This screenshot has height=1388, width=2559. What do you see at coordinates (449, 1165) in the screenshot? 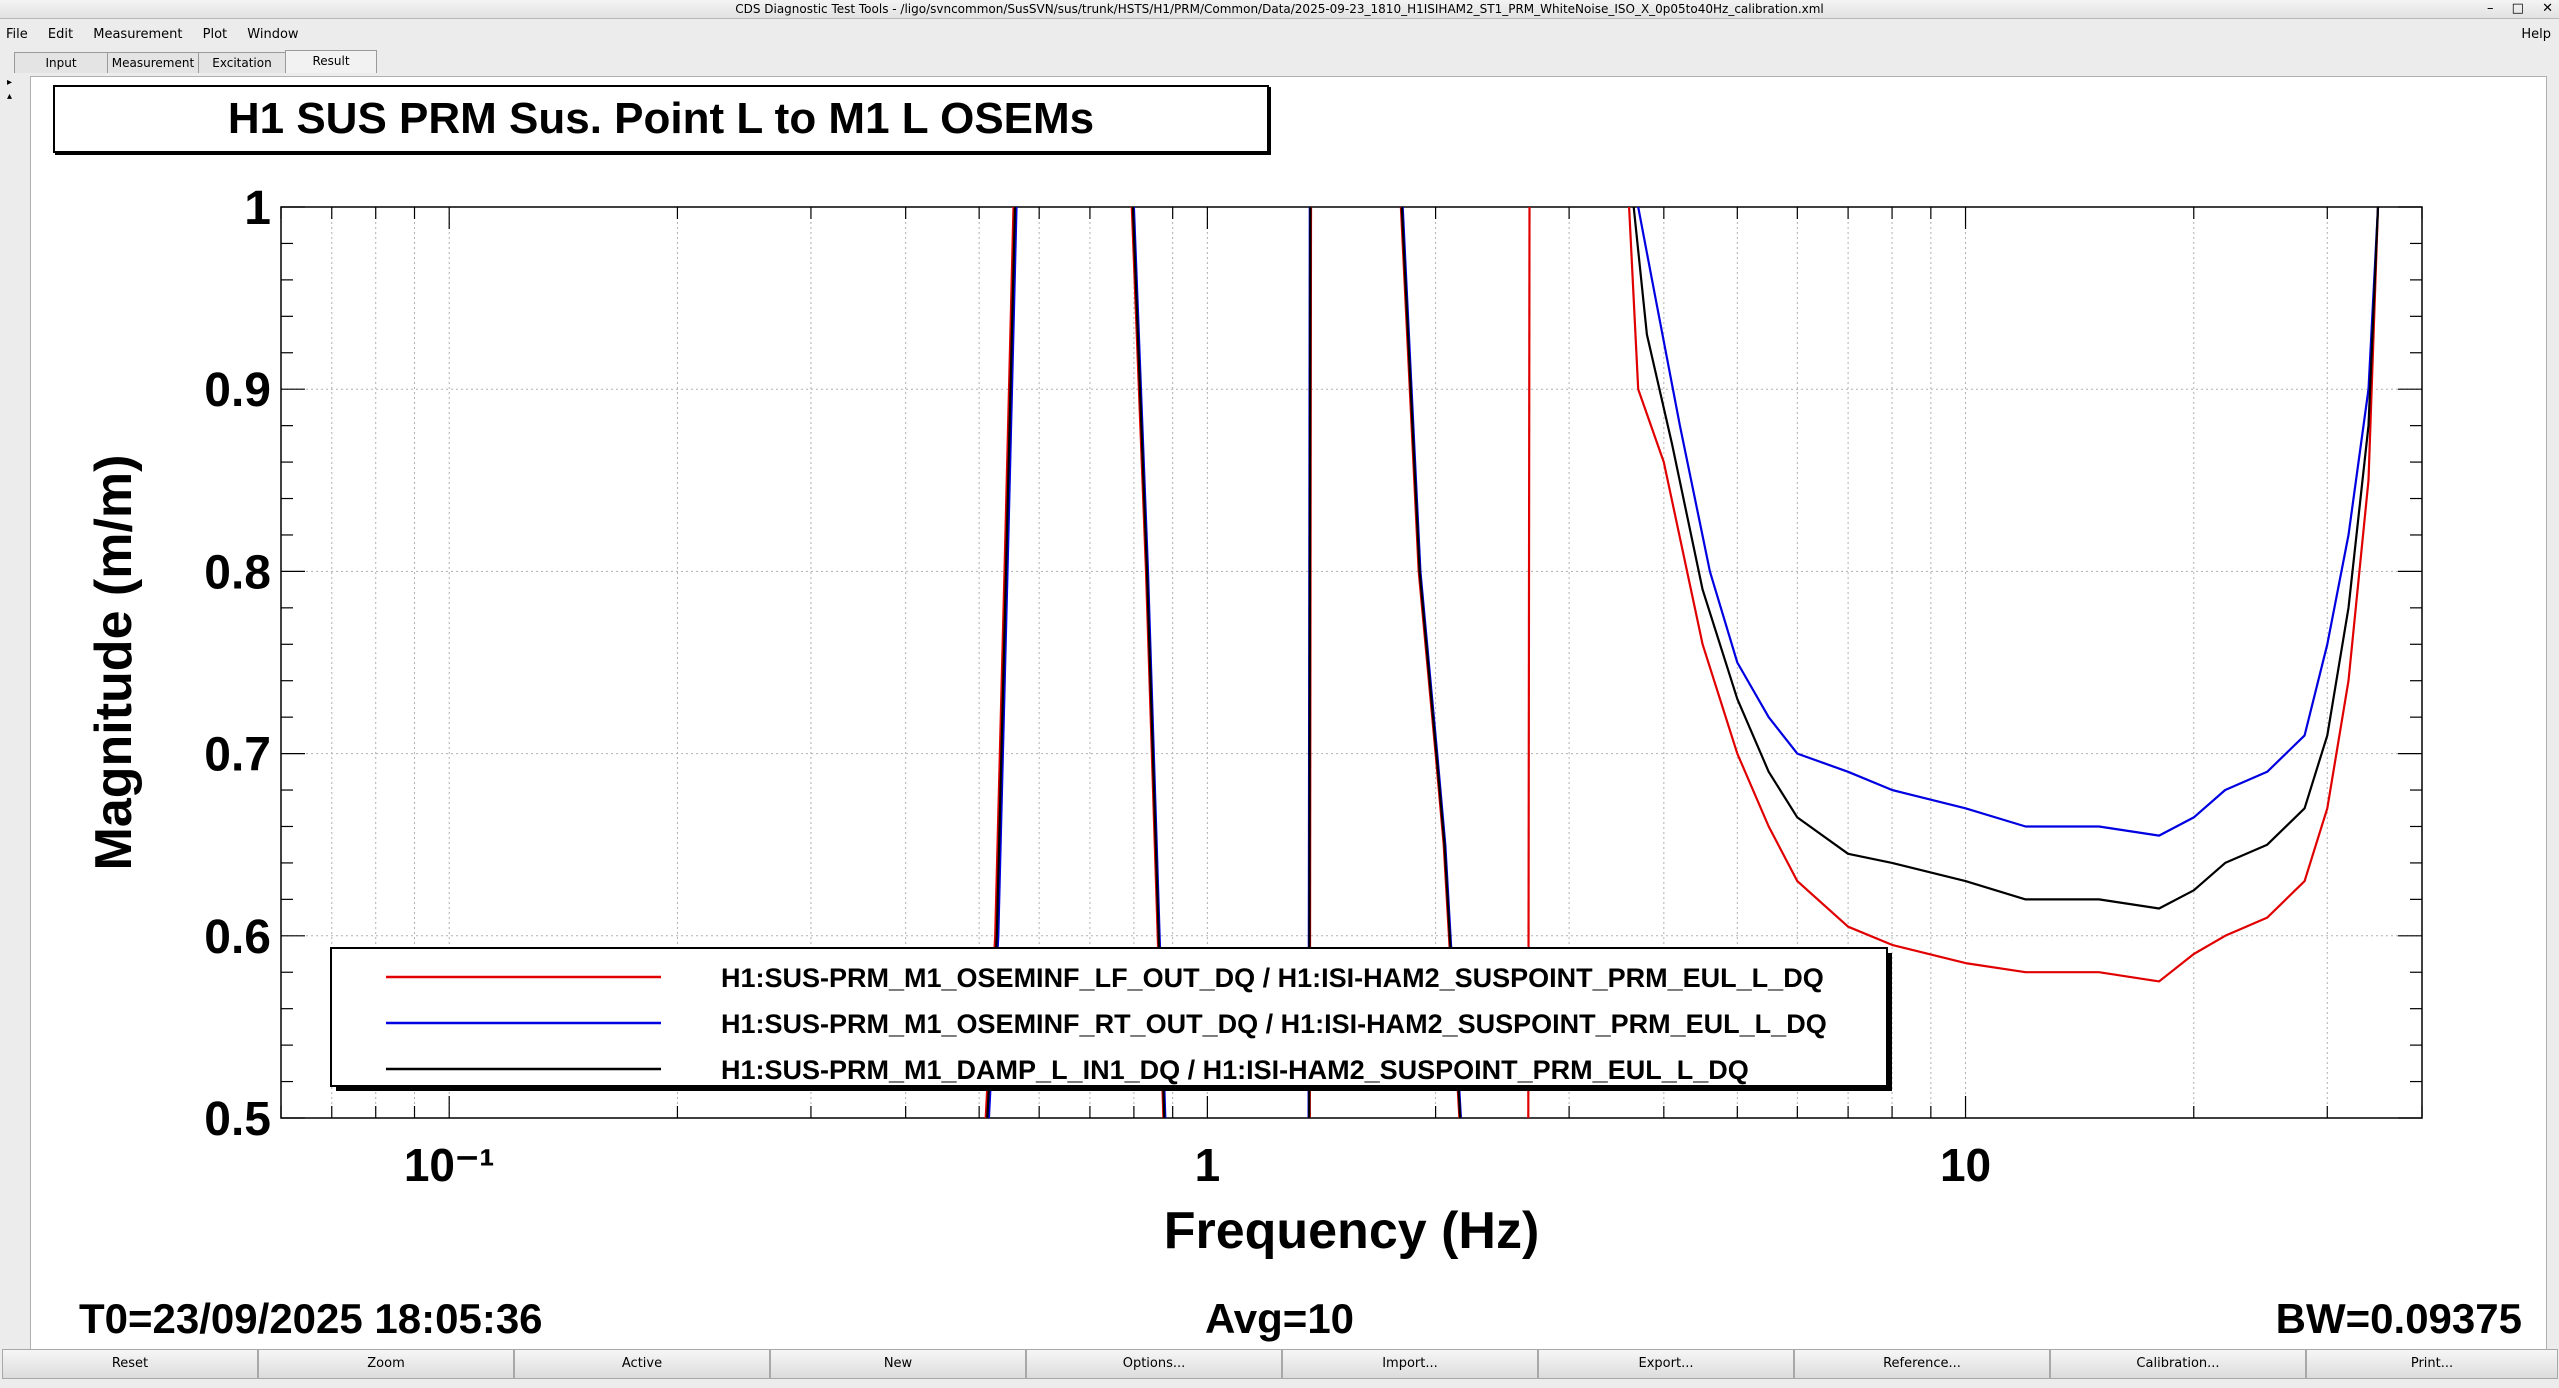
I see `x-tick-label: 10⁻¹` at bounding box center [449, 1165].